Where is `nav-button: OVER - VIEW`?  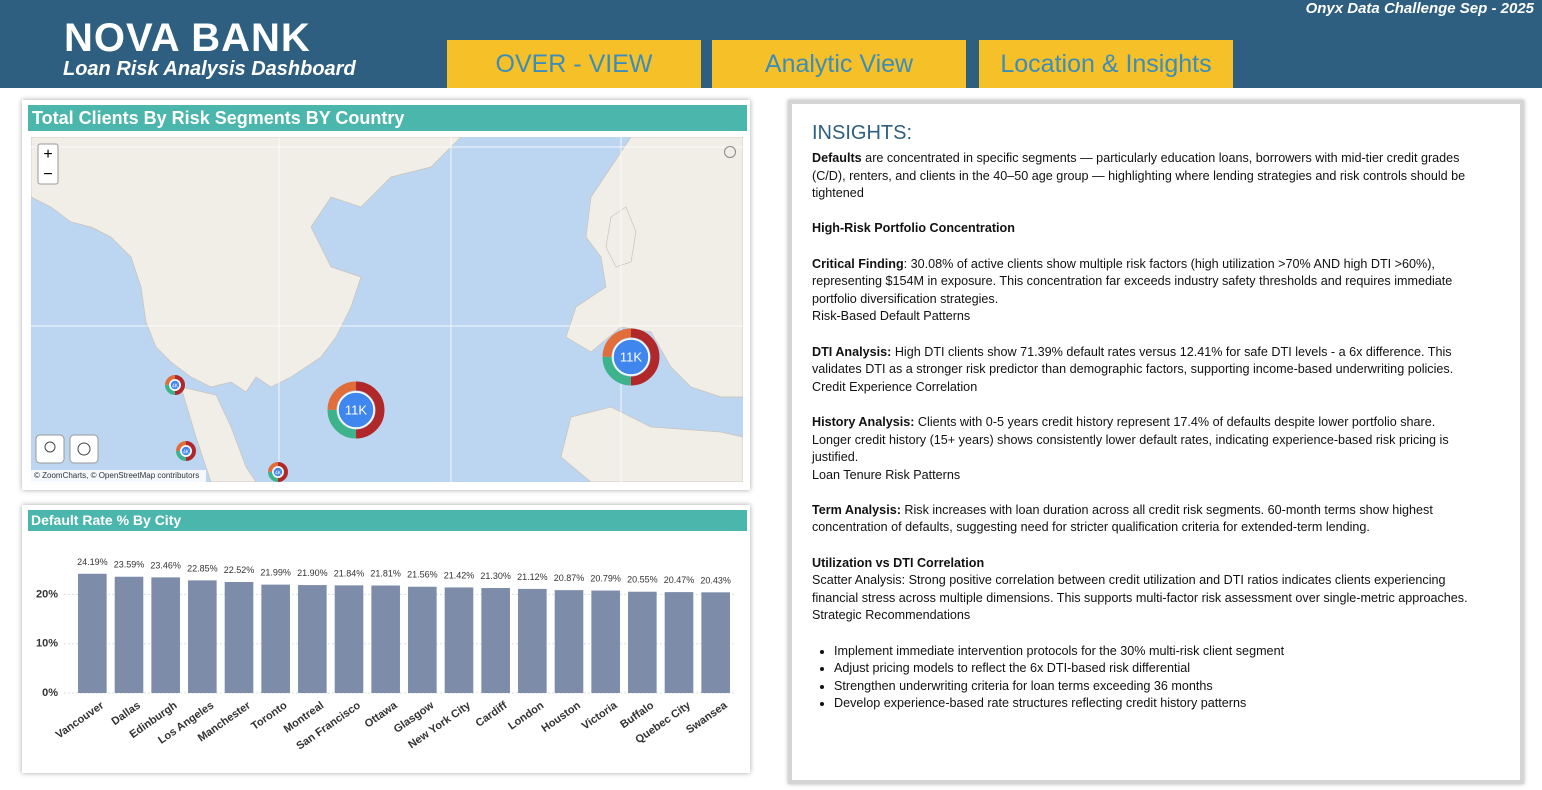
nav-button: OVER - VIEW is located at coordinates (574, 64).